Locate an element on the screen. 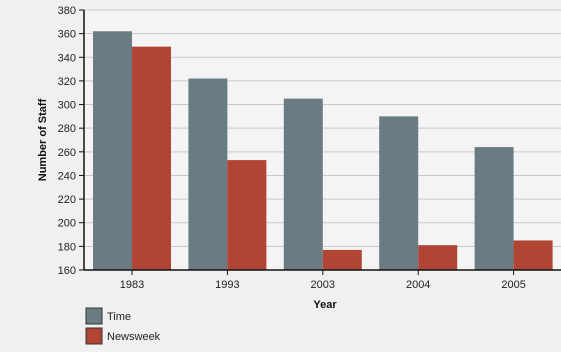 The image size is (561, 352). y-tick-label: 380 is located at coordinates (67, 11).